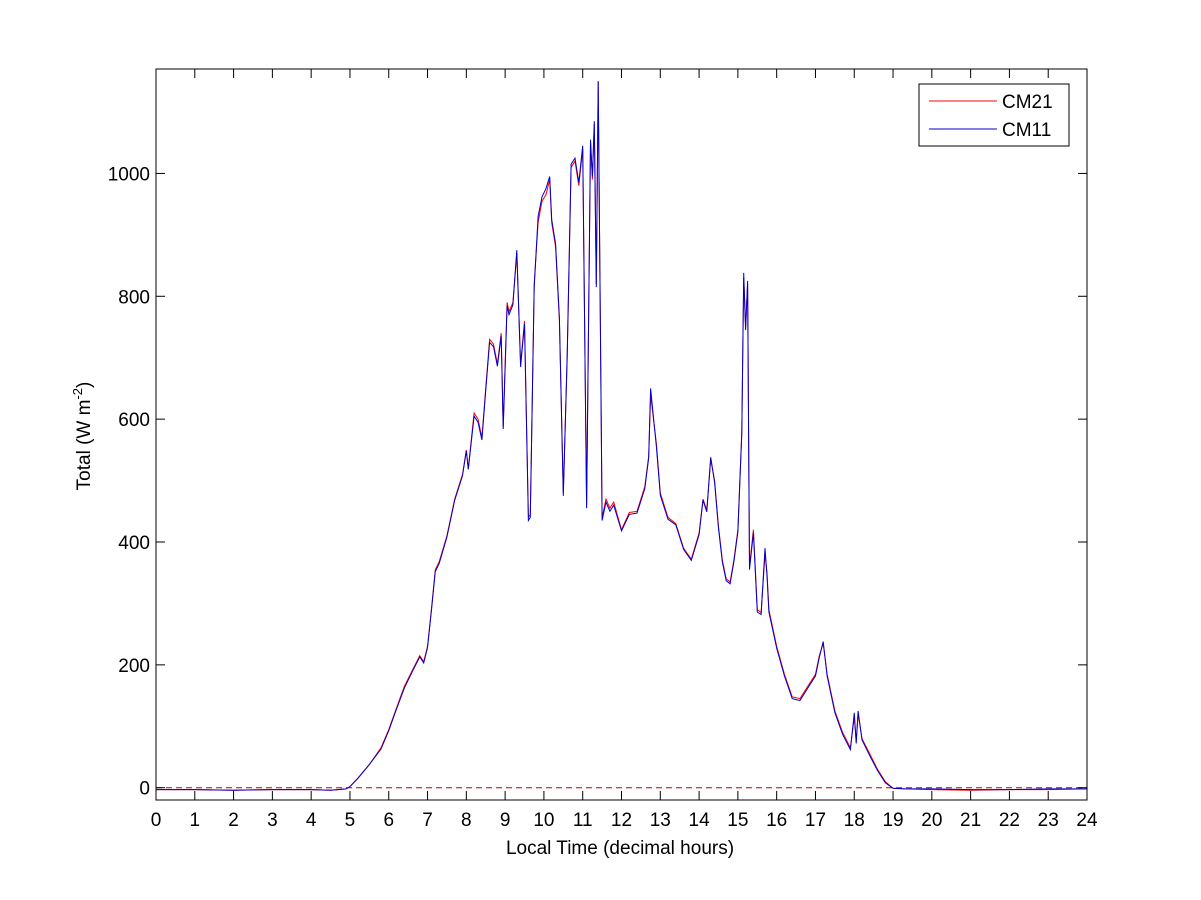 The image size is (1201, 900). I want to click on legend-label-cm21: CM21, so click(1027, 102).